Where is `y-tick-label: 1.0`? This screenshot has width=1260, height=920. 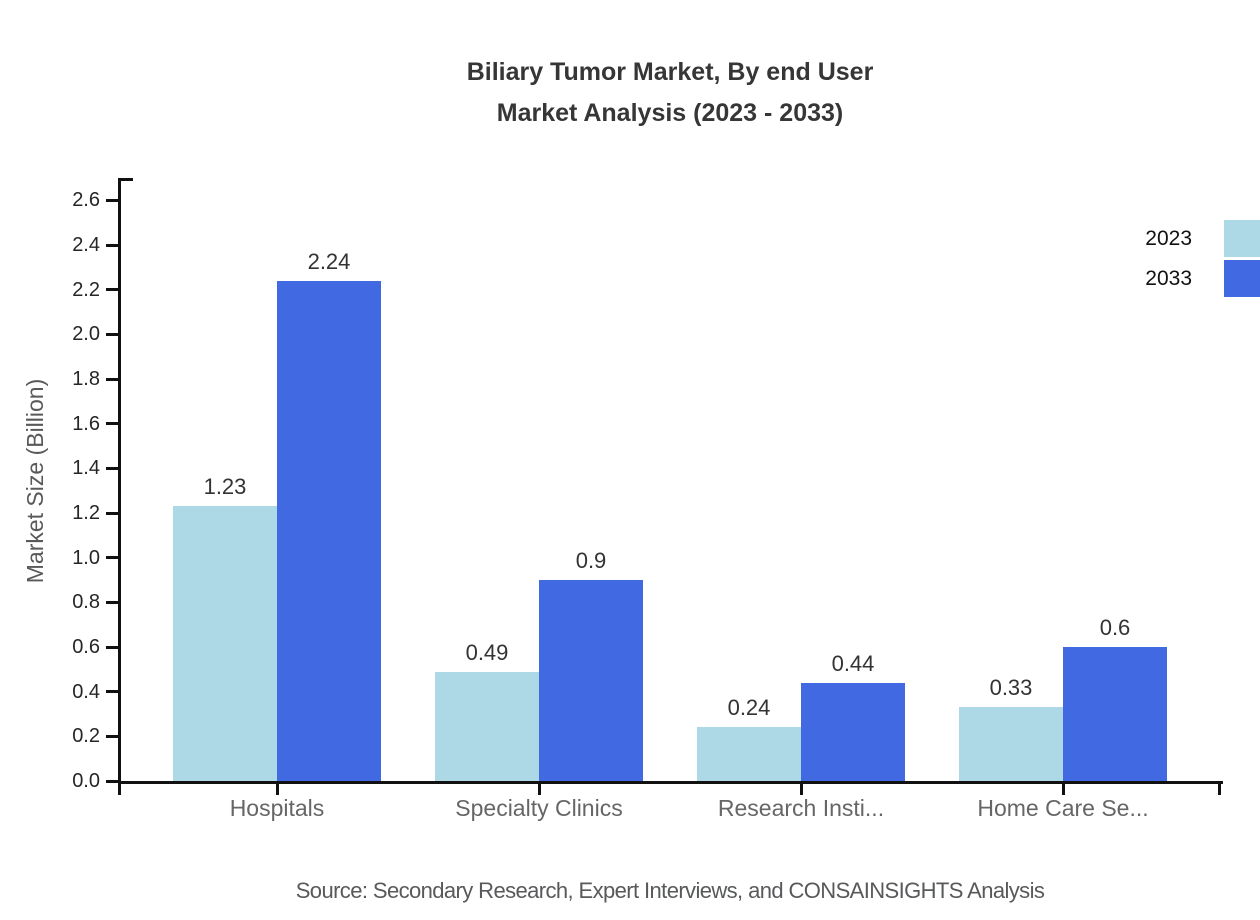 y-tick-label: 1.0 is located at coordinates (86, 557).